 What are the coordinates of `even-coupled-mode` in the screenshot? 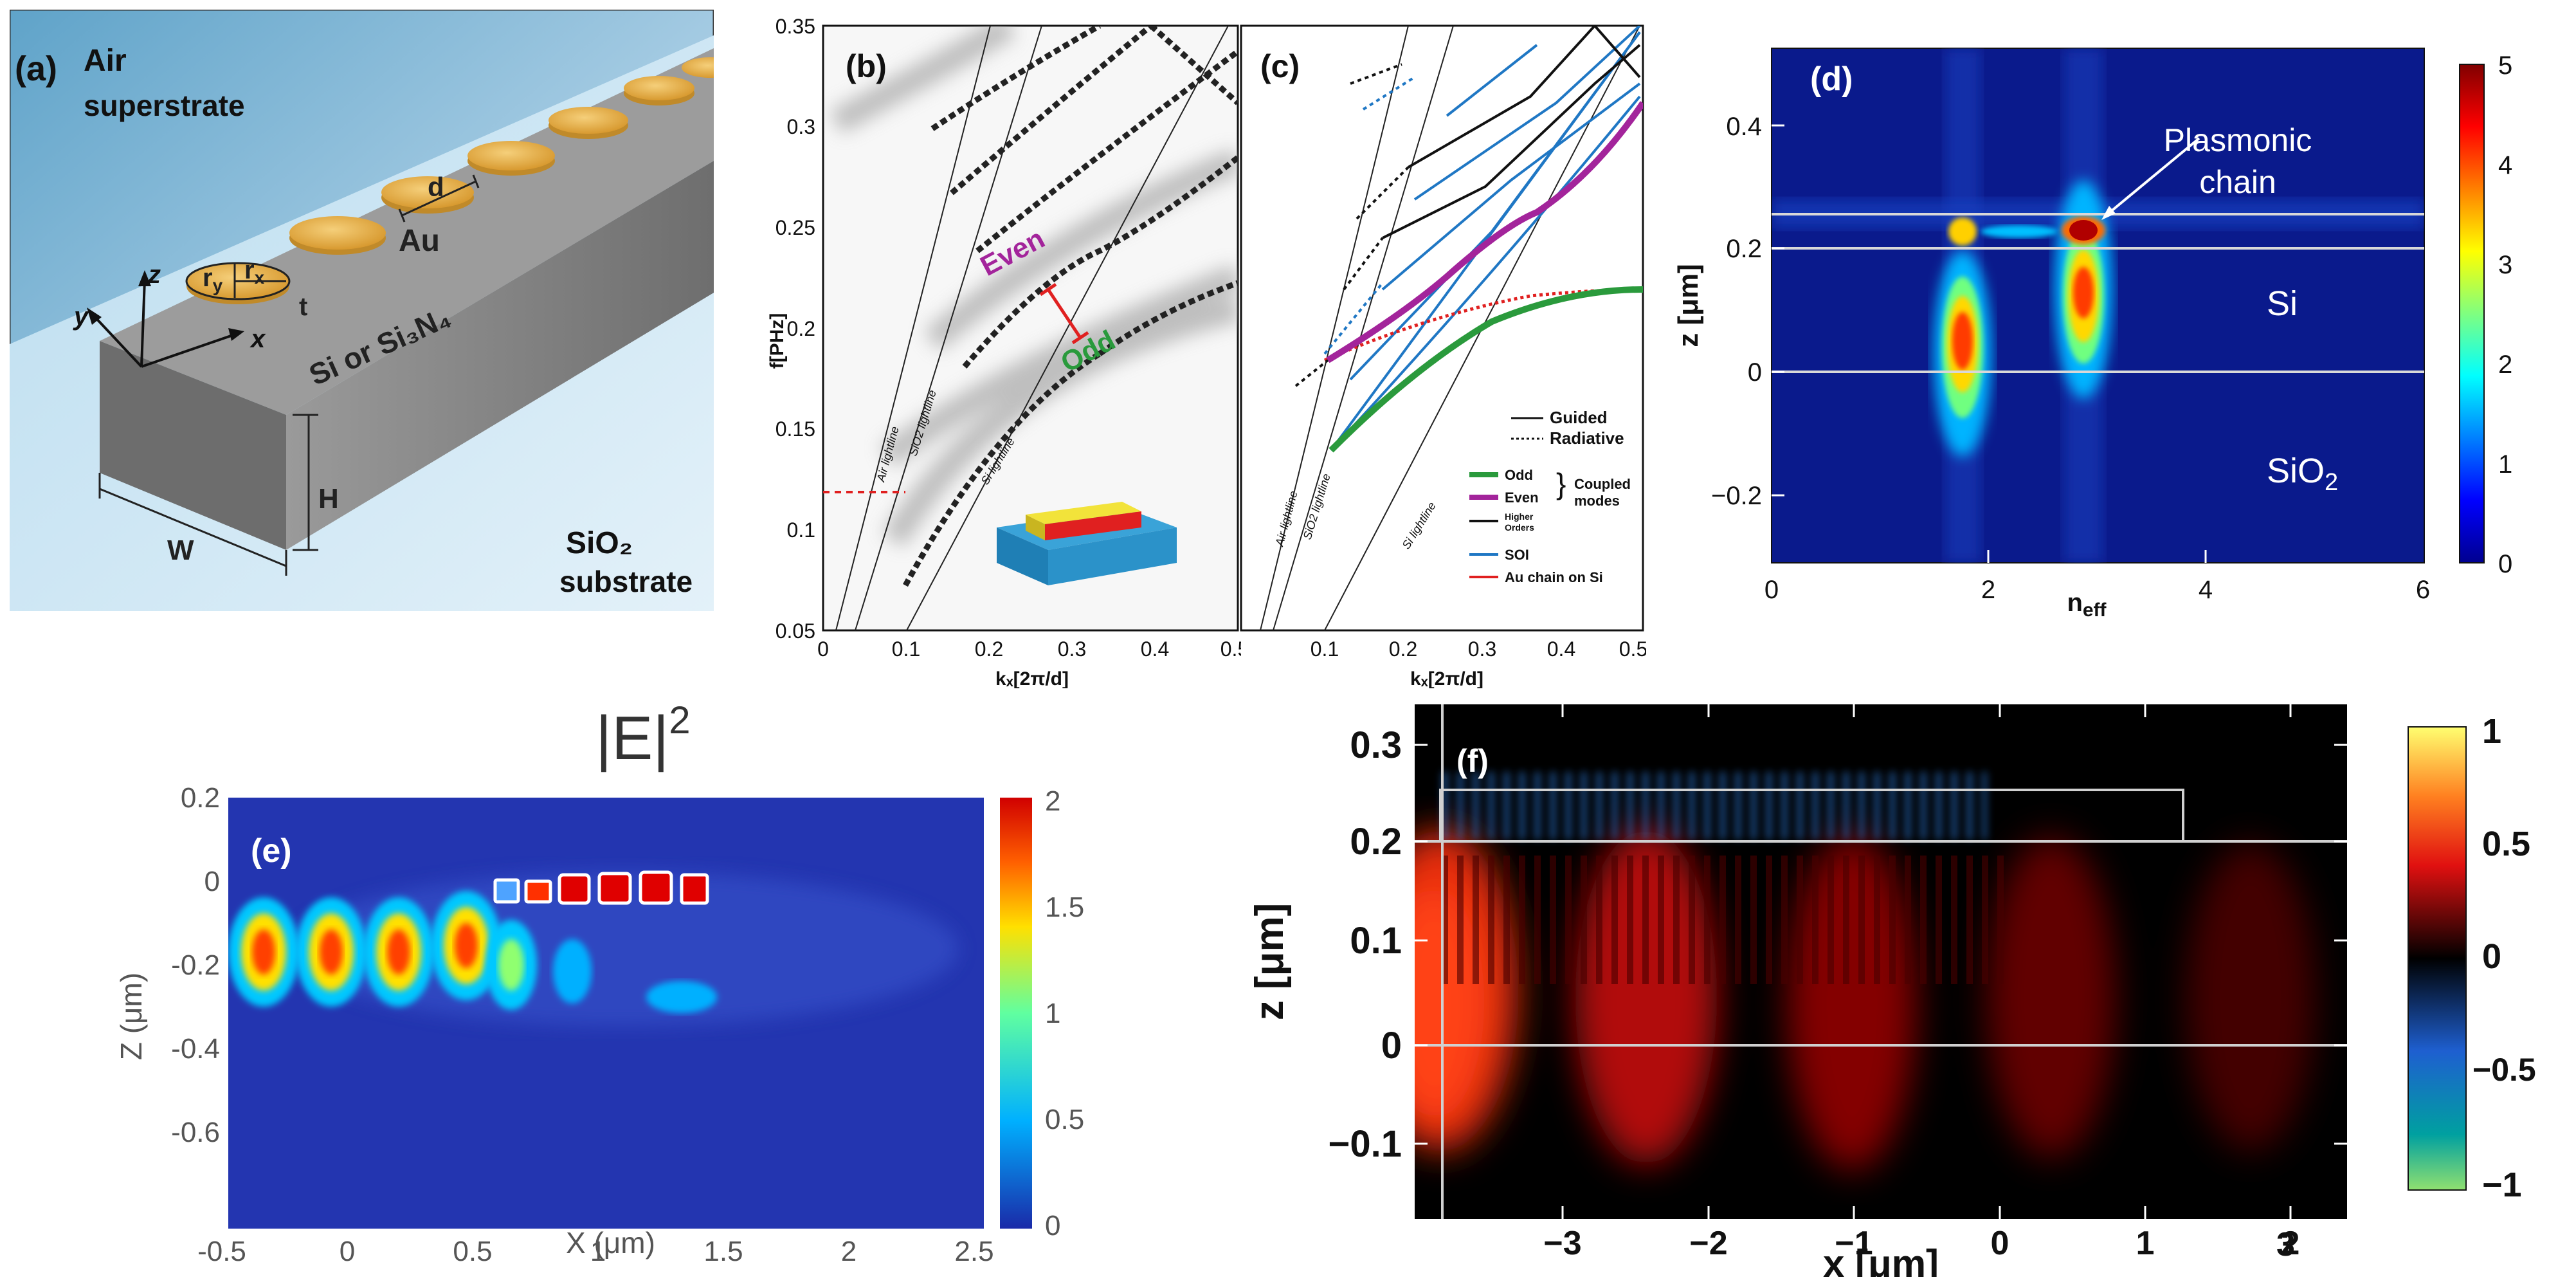 It's located at (1484, 232).